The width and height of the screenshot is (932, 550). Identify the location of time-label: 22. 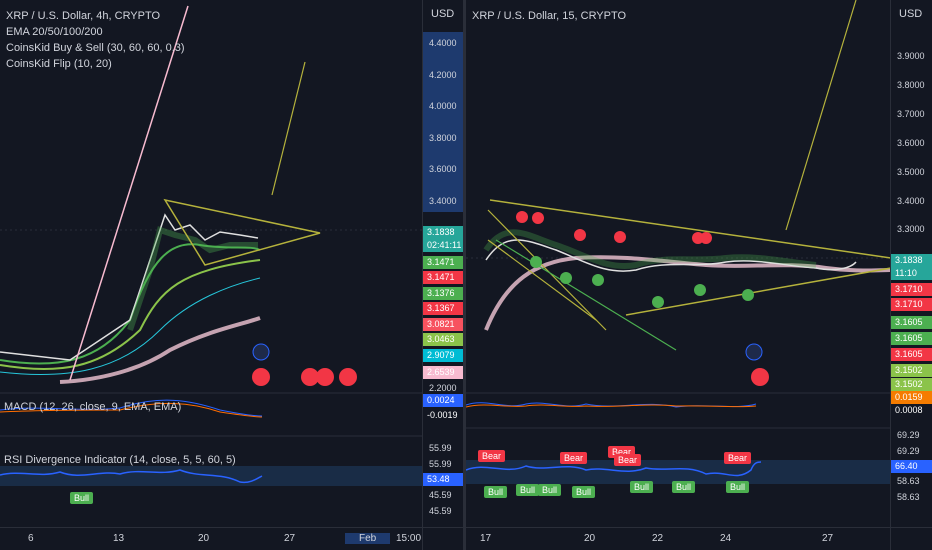
(658, 538).